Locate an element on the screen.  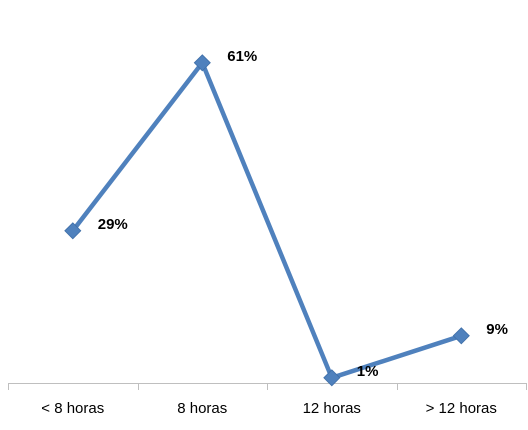
data-label: 29% is located at coordinates (113, 224).